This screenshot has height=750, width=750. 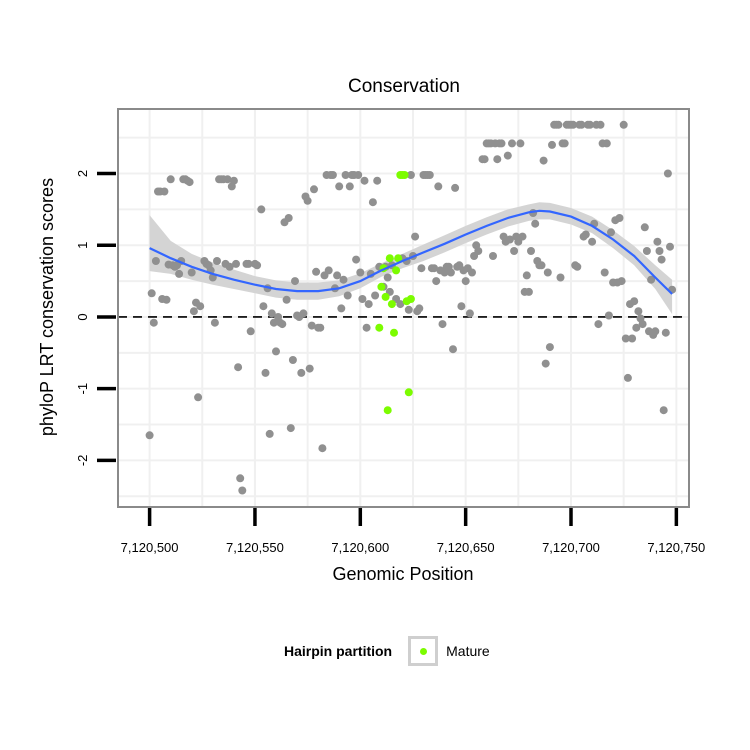 I want to click on chart-title: Conservation, so click(x=404, y=86).